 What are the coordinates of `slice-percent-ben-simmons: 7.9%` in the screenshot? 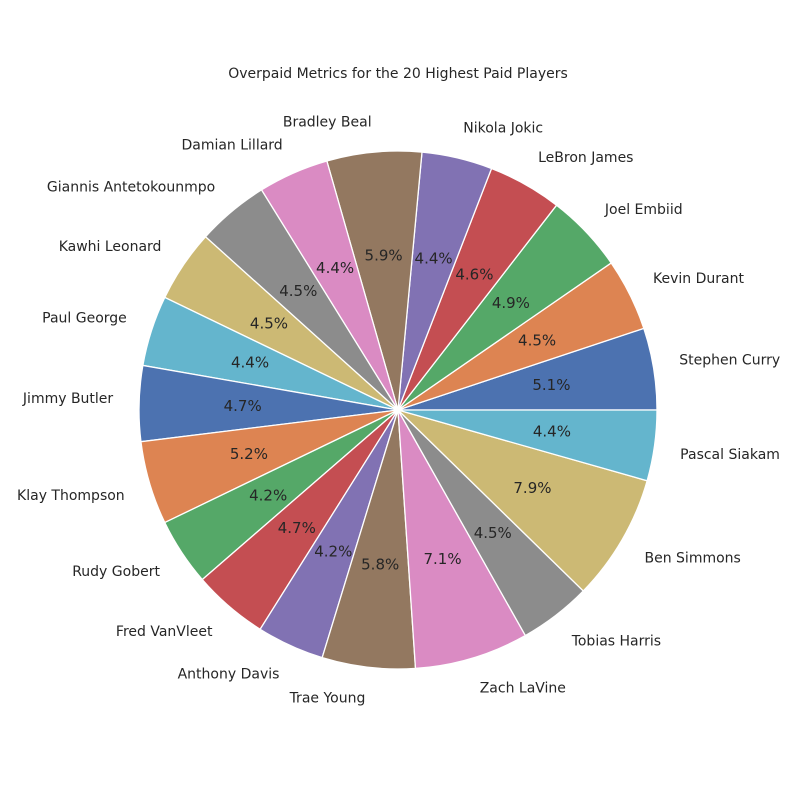 It's located at (532, 488).